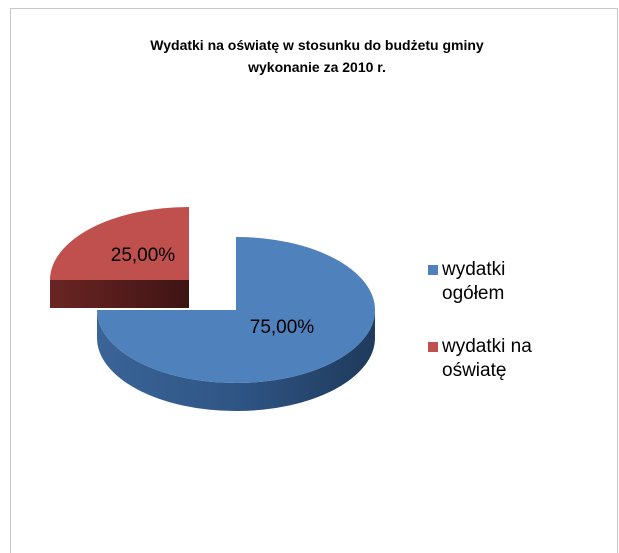 Image resolution: width=619 pixels, height=553 pixels. Describe the element at coordinates (236, 360) in the screenshot. I see `slice-side` at that location.